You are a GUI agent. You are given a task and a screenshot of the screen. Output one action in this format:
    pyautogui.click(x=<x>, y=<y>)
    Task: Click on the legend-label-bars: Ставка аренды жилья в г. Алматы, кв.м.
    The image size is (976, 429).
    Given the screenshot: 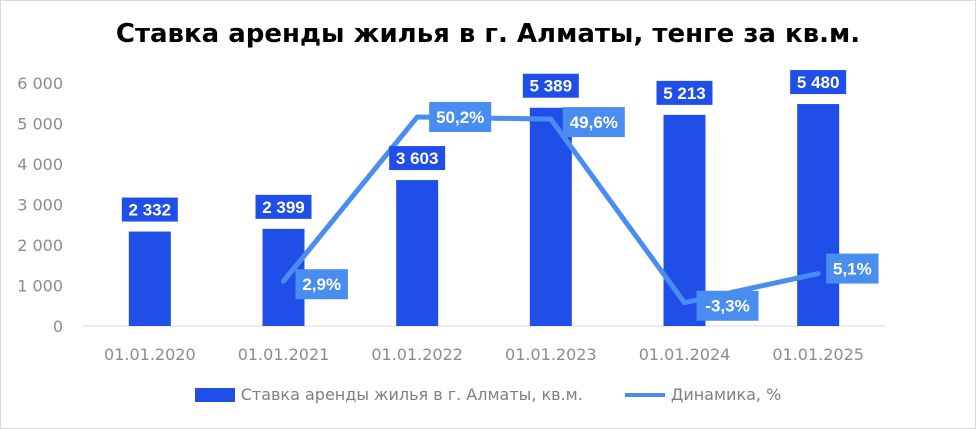 What is the action you would take?
    pyautogui.click(x=411, y=394)
    